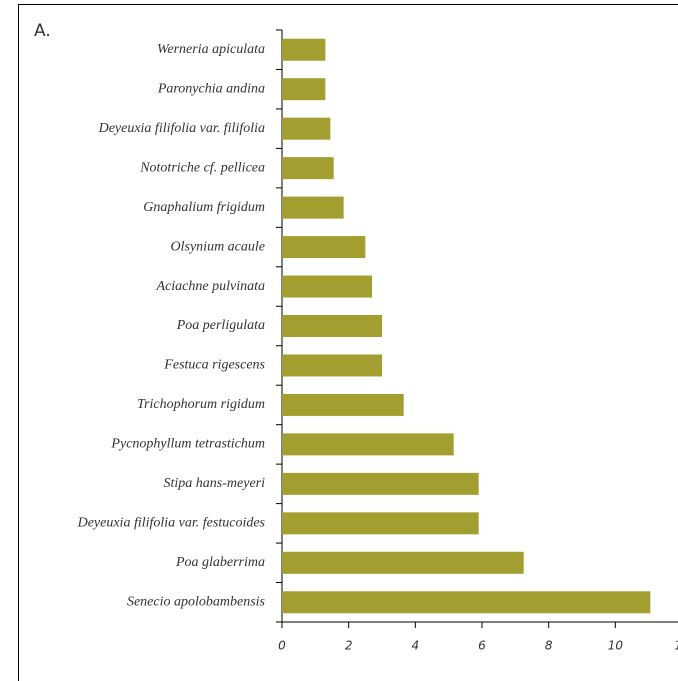 This screenshot has width=678, height=681. Describe the element at coordinates (187, 444) in the screenshot. I see `y-tick-label: Pycnophyllum tetrastichum` at that location.